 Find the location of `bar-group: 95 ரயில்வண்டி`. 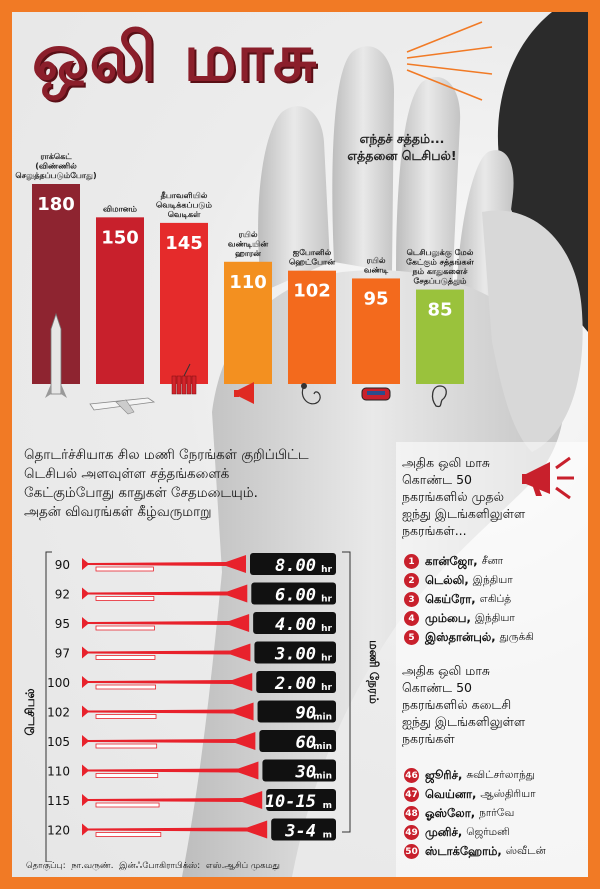

bar-group: 95 ரயில்வண்டி is located at coordinates (376, 328).